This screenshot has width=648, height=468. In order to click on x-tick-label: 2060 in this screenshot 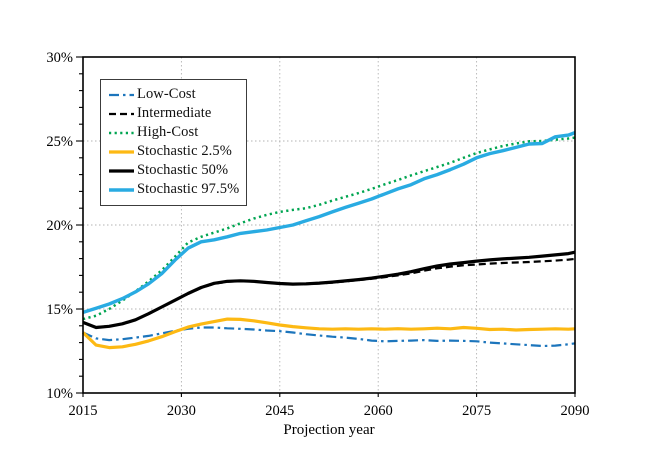, I will do `click(378, 411)`.